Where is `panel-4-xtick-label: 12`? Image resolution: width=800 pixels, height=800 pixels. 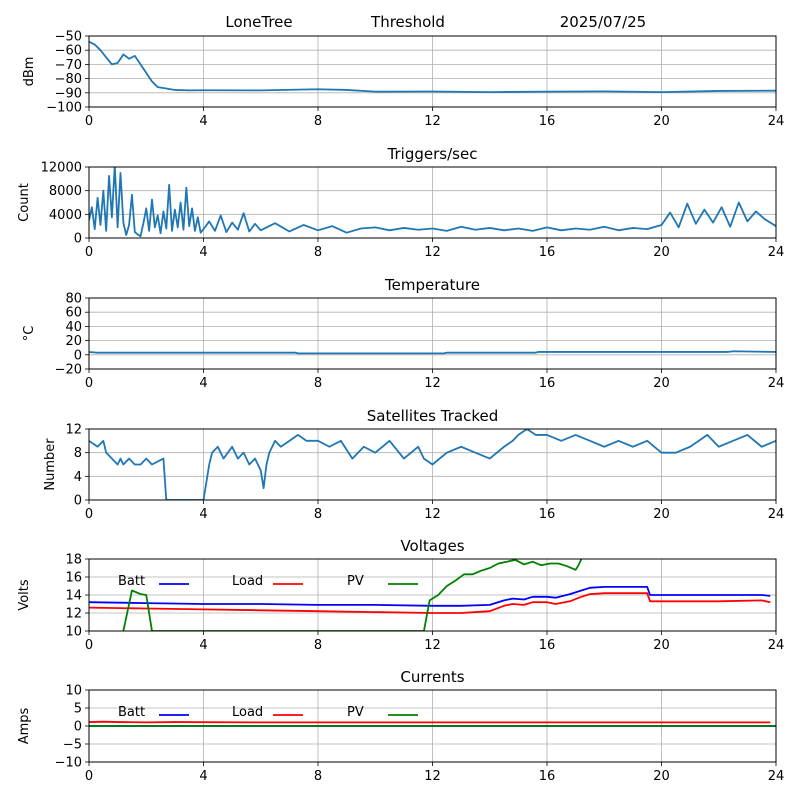 panel-4-xtick-label: 12 is located at coordinates (432, 645).